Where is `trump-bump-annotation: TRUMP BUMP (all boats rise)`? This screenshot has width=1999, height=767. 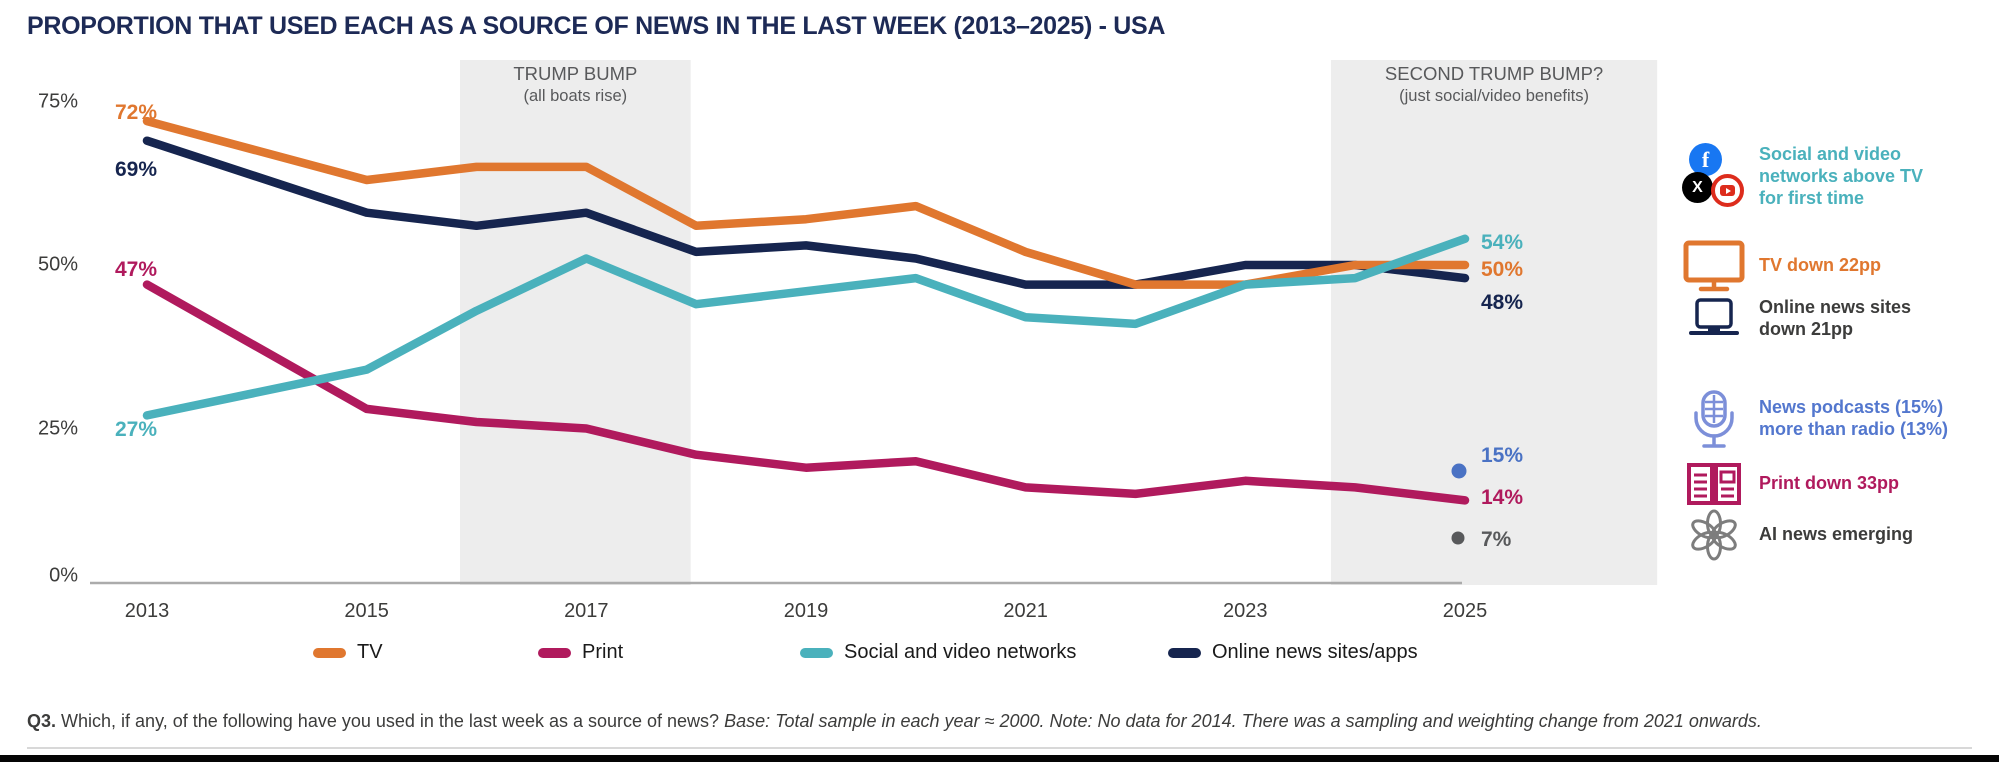 trump-bump-annotation: TRUMP BUMP (all boats rise) is located at coordinates (575, 84).